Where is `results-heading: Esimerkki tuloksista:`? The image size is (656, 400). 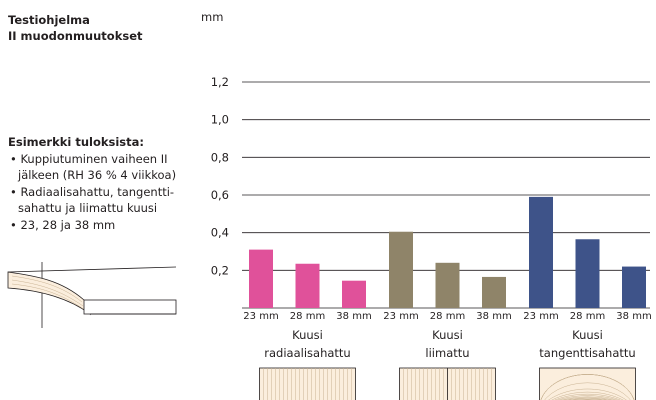
results-heading: Esimerkki tuloksista: is located at coordinates (76, 142).